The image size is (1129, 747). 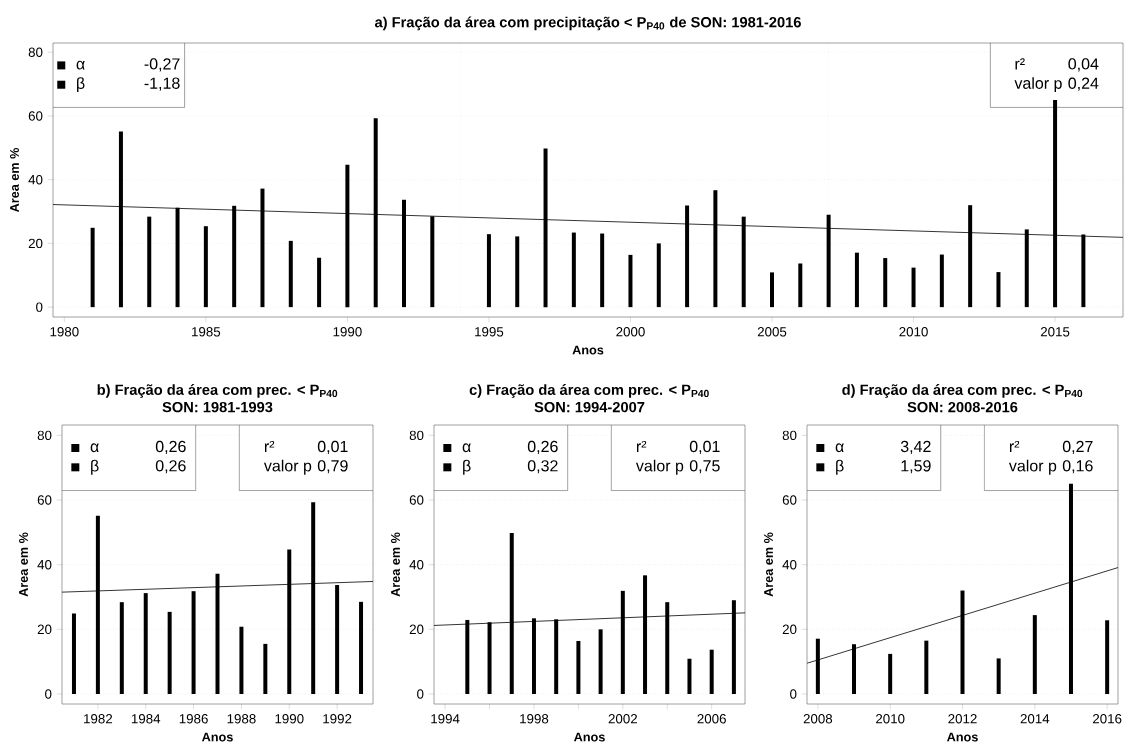 I want to click on x-tick-label: 1985, so click(x=206, y=332).